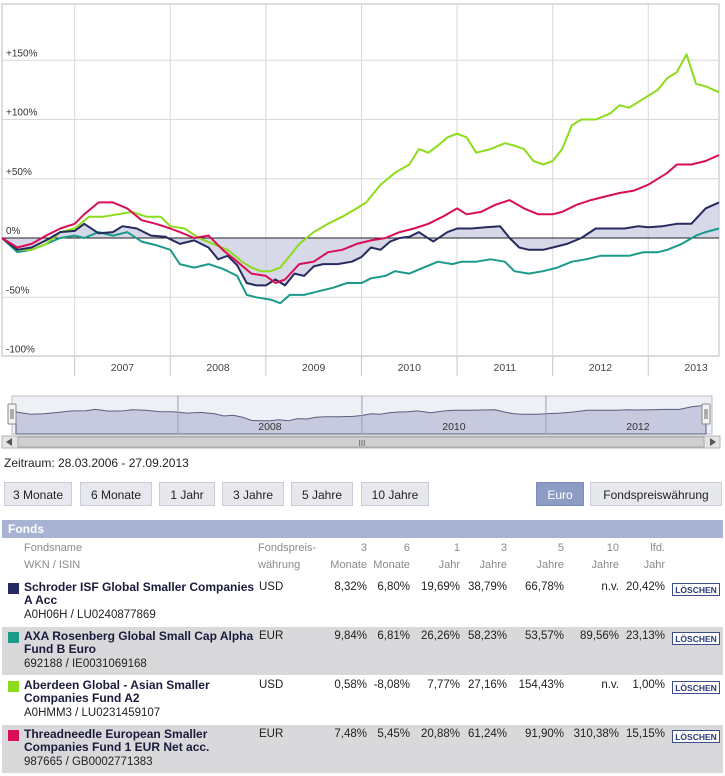 This screenshot has height=776, width=725. Describe the element at coordinates (406, 548) in the screenshot. I see `header-6m: 6` at that location.